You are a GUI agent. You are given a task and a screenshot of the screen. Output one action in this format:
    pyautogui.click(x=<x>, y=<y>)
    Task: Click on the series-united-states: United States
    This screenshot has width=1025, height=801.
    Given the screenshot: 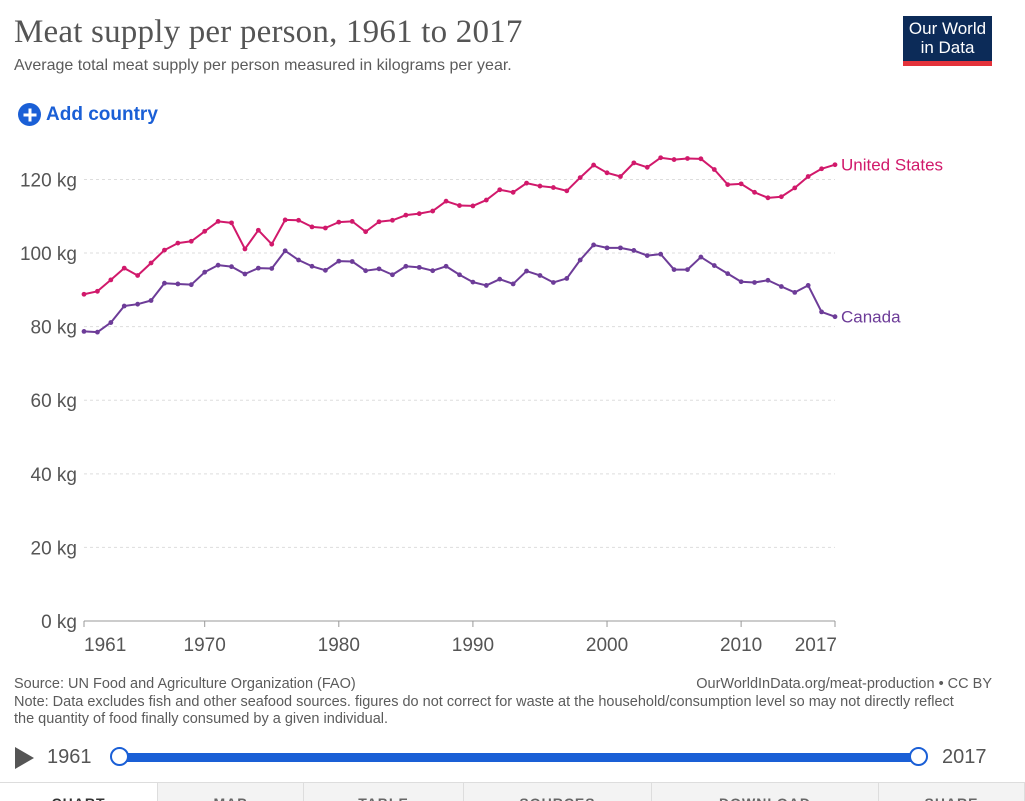 What is the action you would take?
    pyautogui.click(x=512, y=226)
    